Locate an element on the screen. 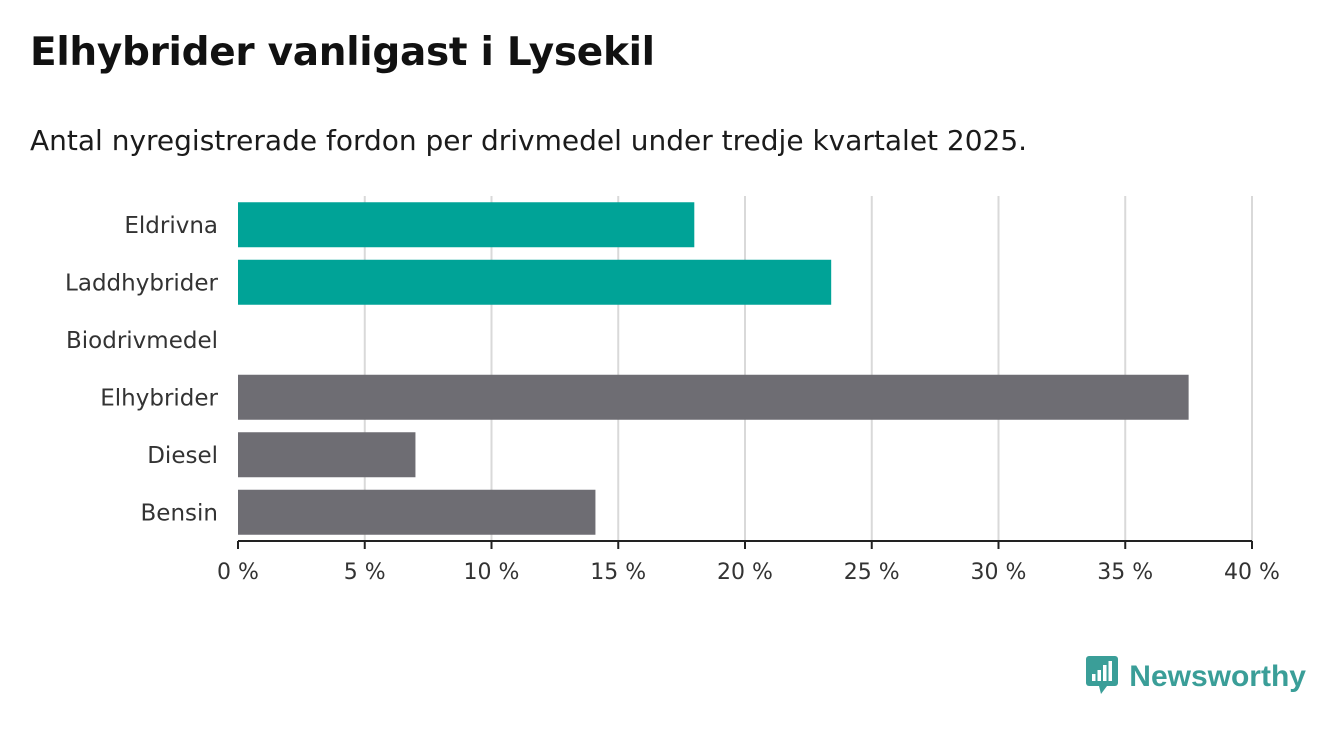 This screenshot has height=733, width=1340. x-tick-label: 25 % is located at coordinates (872, 572).